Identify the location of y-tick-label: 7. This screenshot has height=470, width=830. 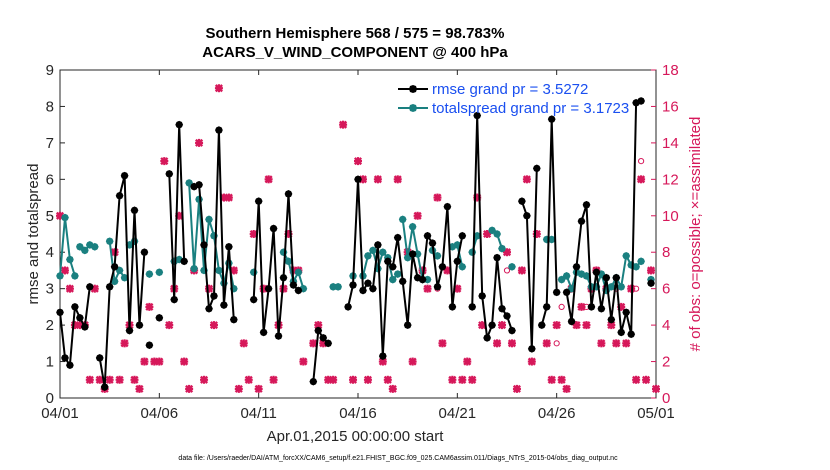
(50, 143).